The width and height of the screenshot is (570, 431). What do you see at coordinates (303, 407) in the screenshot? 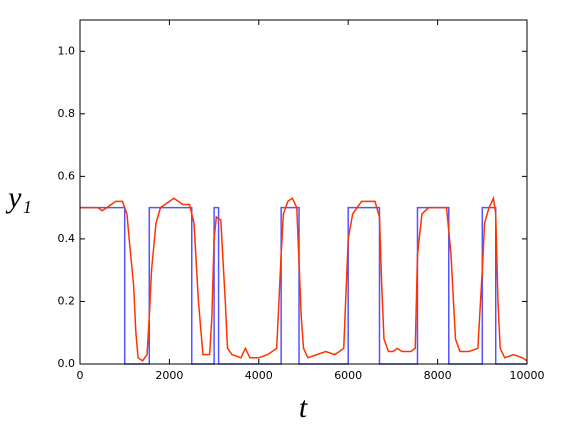
I see `x-axis-label: t` at bounding box center [303, 407].